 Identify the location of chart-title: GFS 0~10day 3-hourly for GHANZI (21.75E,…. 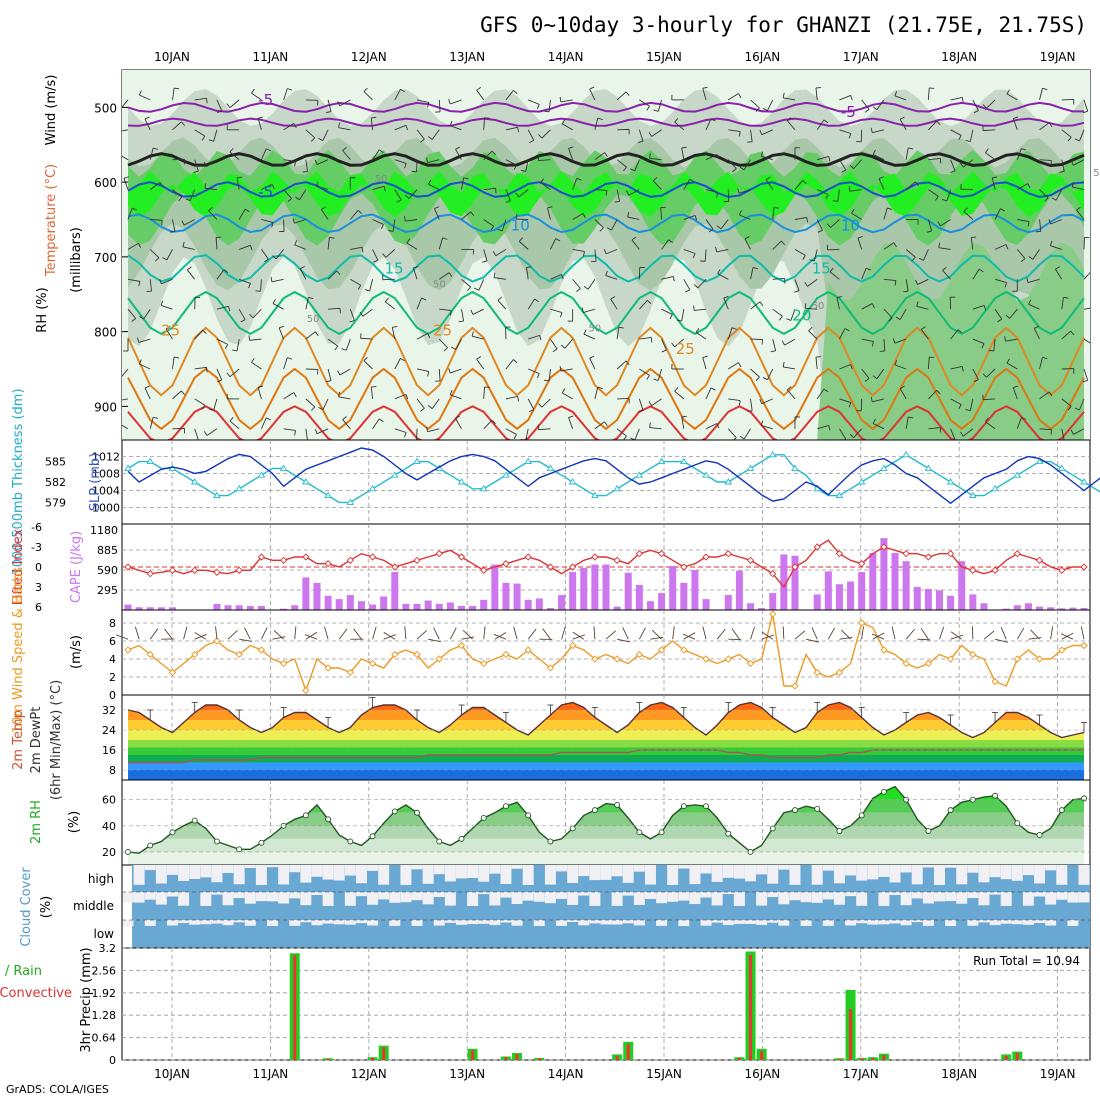
(783, 25).